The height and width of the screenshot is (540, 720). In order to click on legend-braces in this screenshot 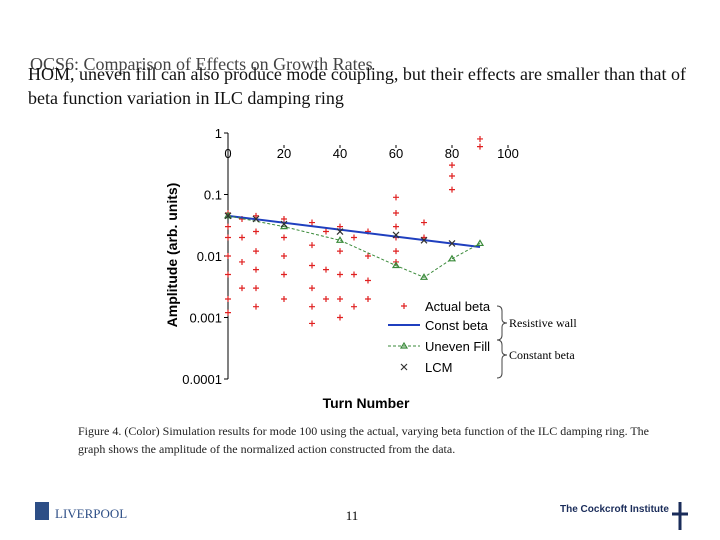, I will do `click(502, 342)`.